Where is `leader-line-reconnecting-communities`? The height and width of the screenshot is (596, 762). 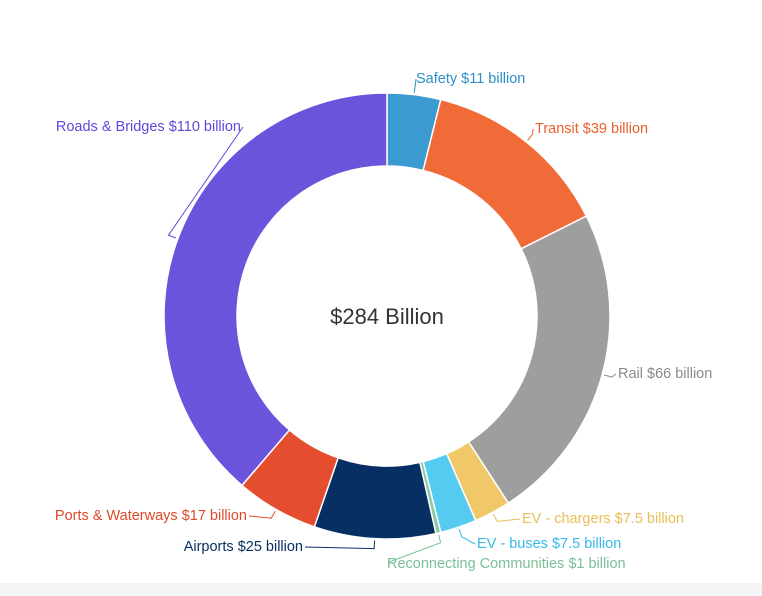
leader-line-reconnecting-communities is located at coordinates (415, 548).